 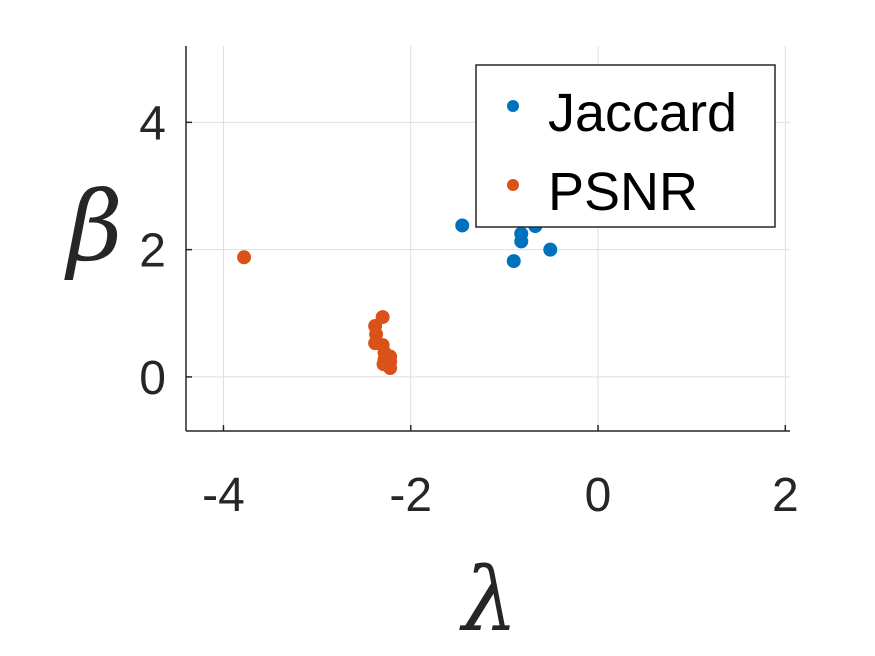 What do you see at coordinates (785, 495) in the screenshot?
I see `x-tick-label: 2` at bounding box center [785, 495].